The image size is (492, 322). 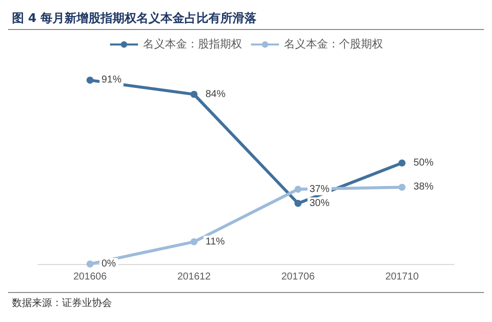 What do you see at coordinates (424, 187) in the screenshot?
I see `data-label: 38%` at bounding box center [424, 187].